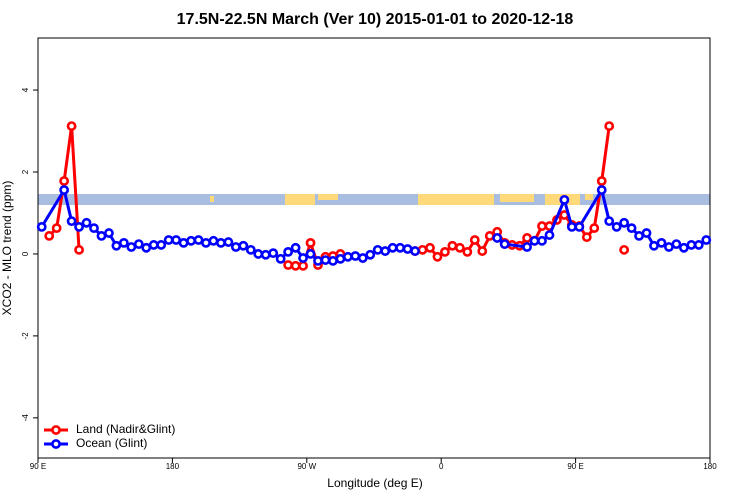 This screenshot has width=750, height=500. I want to click on x-tick-label: 0, so click(441, 466).